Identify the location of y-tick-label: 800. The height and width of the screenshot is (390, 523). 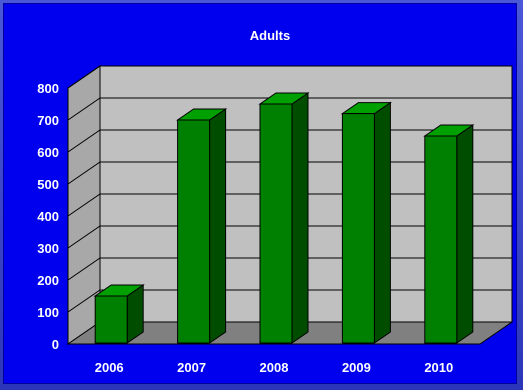
(48, 88).